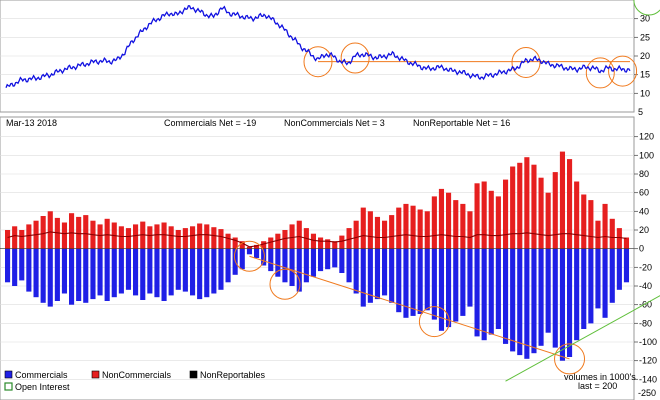 The image size is (660, 400). I want to click on bottom-volume-axis: 120 100 80 60 40 20 0 -20 -40 -60 -80 -100 -120 -140, so click(645, 258).